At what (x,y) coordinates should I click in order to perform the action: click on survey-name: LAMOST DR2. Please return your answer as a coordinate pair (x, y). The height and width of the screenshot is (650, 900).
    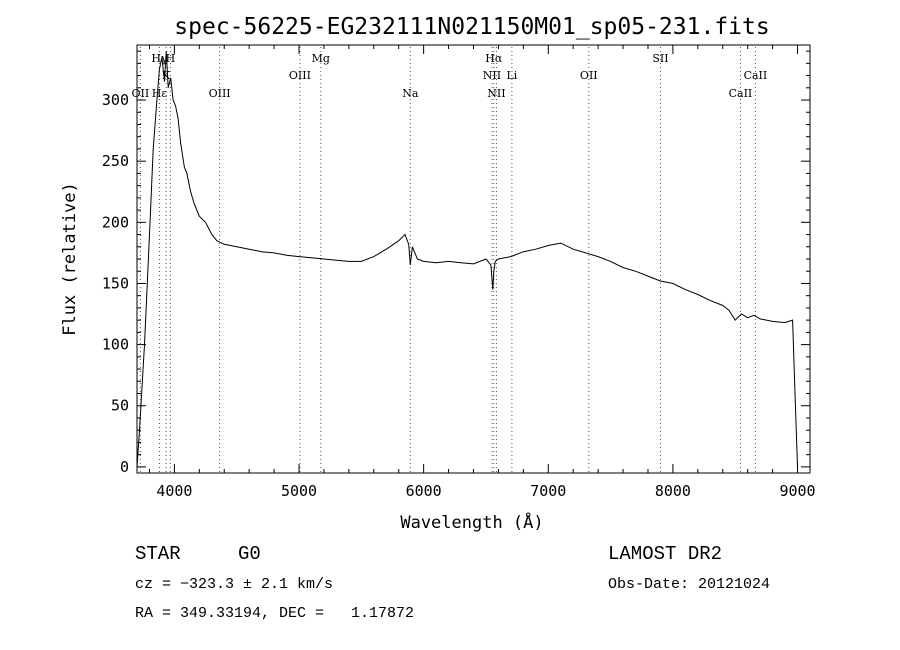
    Looking at the image, I should click on (665, 554).